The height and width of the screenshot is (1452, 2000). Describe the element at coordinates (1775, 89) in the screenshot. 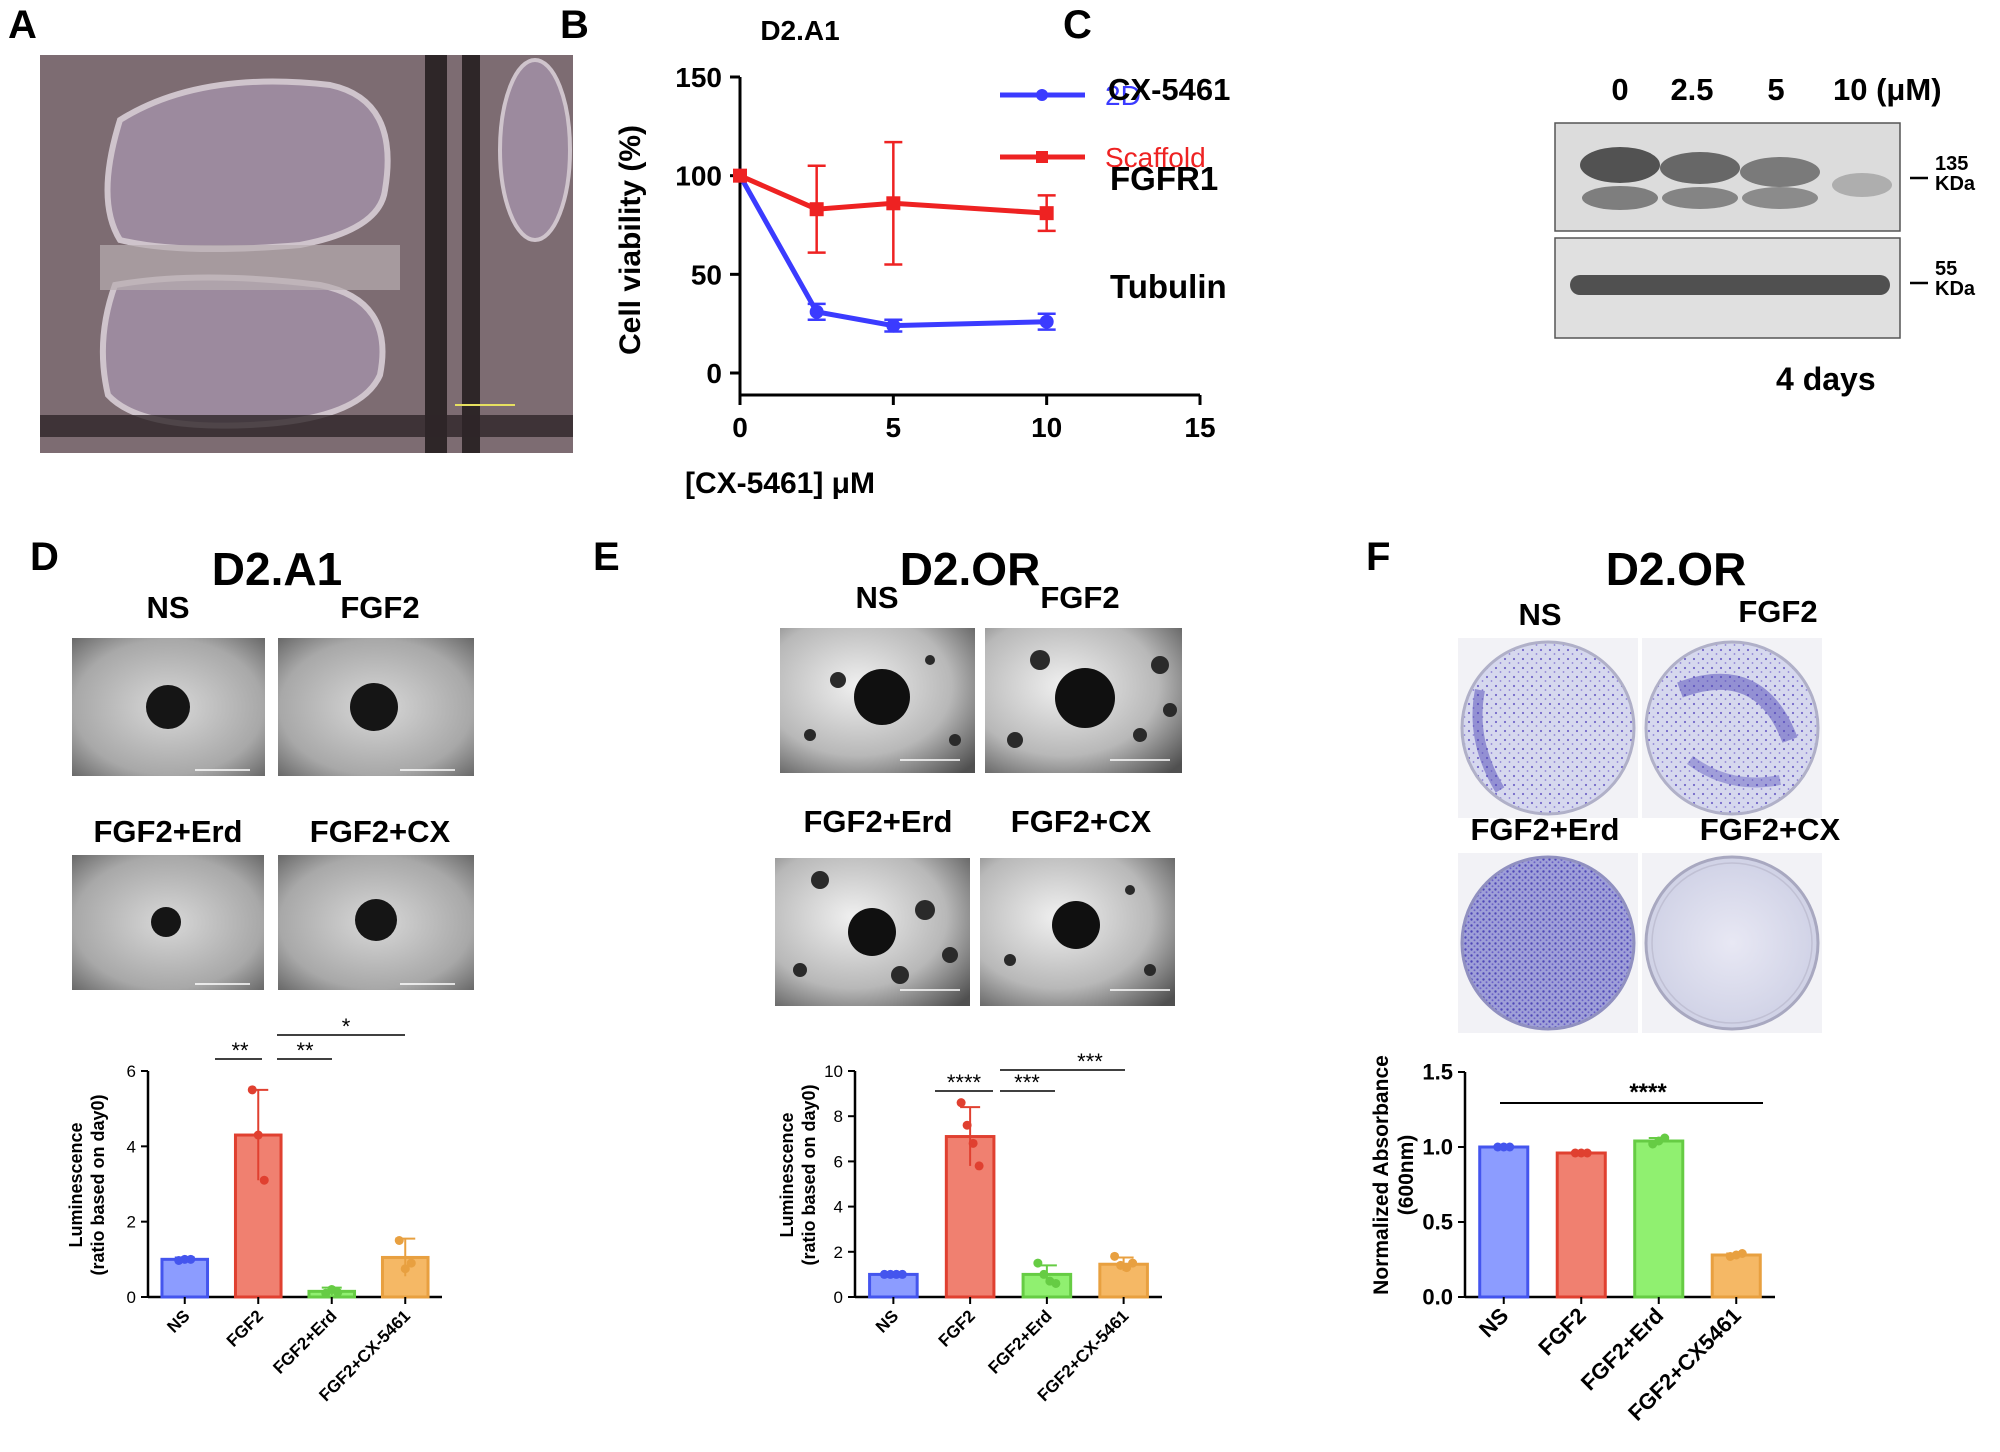

I see `blot-lane-2: 5` at that location.